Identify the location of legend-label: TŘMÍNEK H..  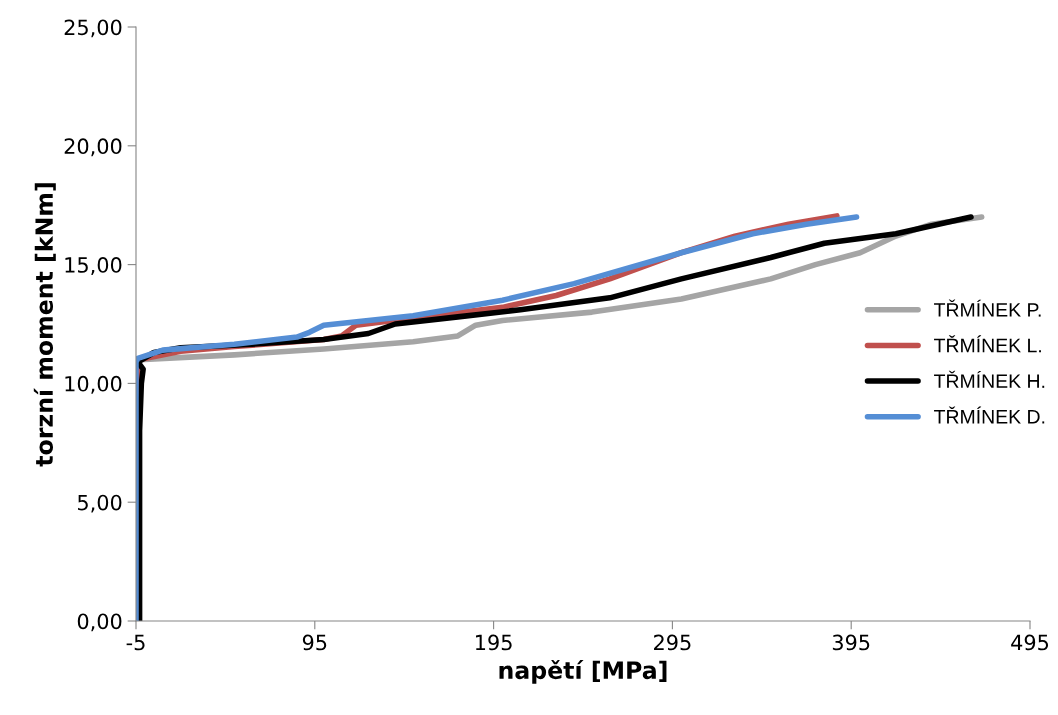
(989, 379).